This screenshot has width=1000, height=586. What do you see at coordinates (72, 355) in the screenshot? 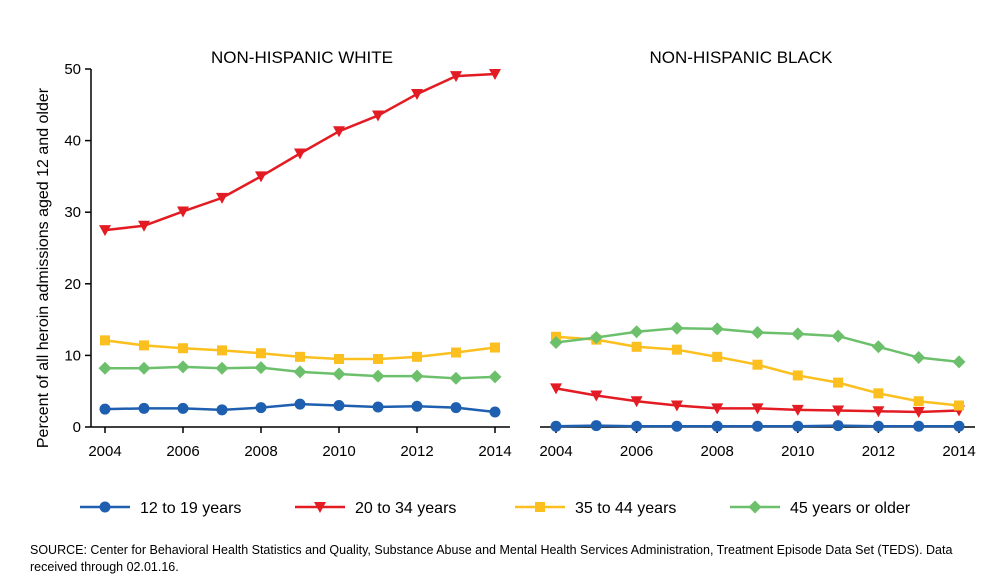
I see `y-tick-label: 10` at bounding box center [72, 355].